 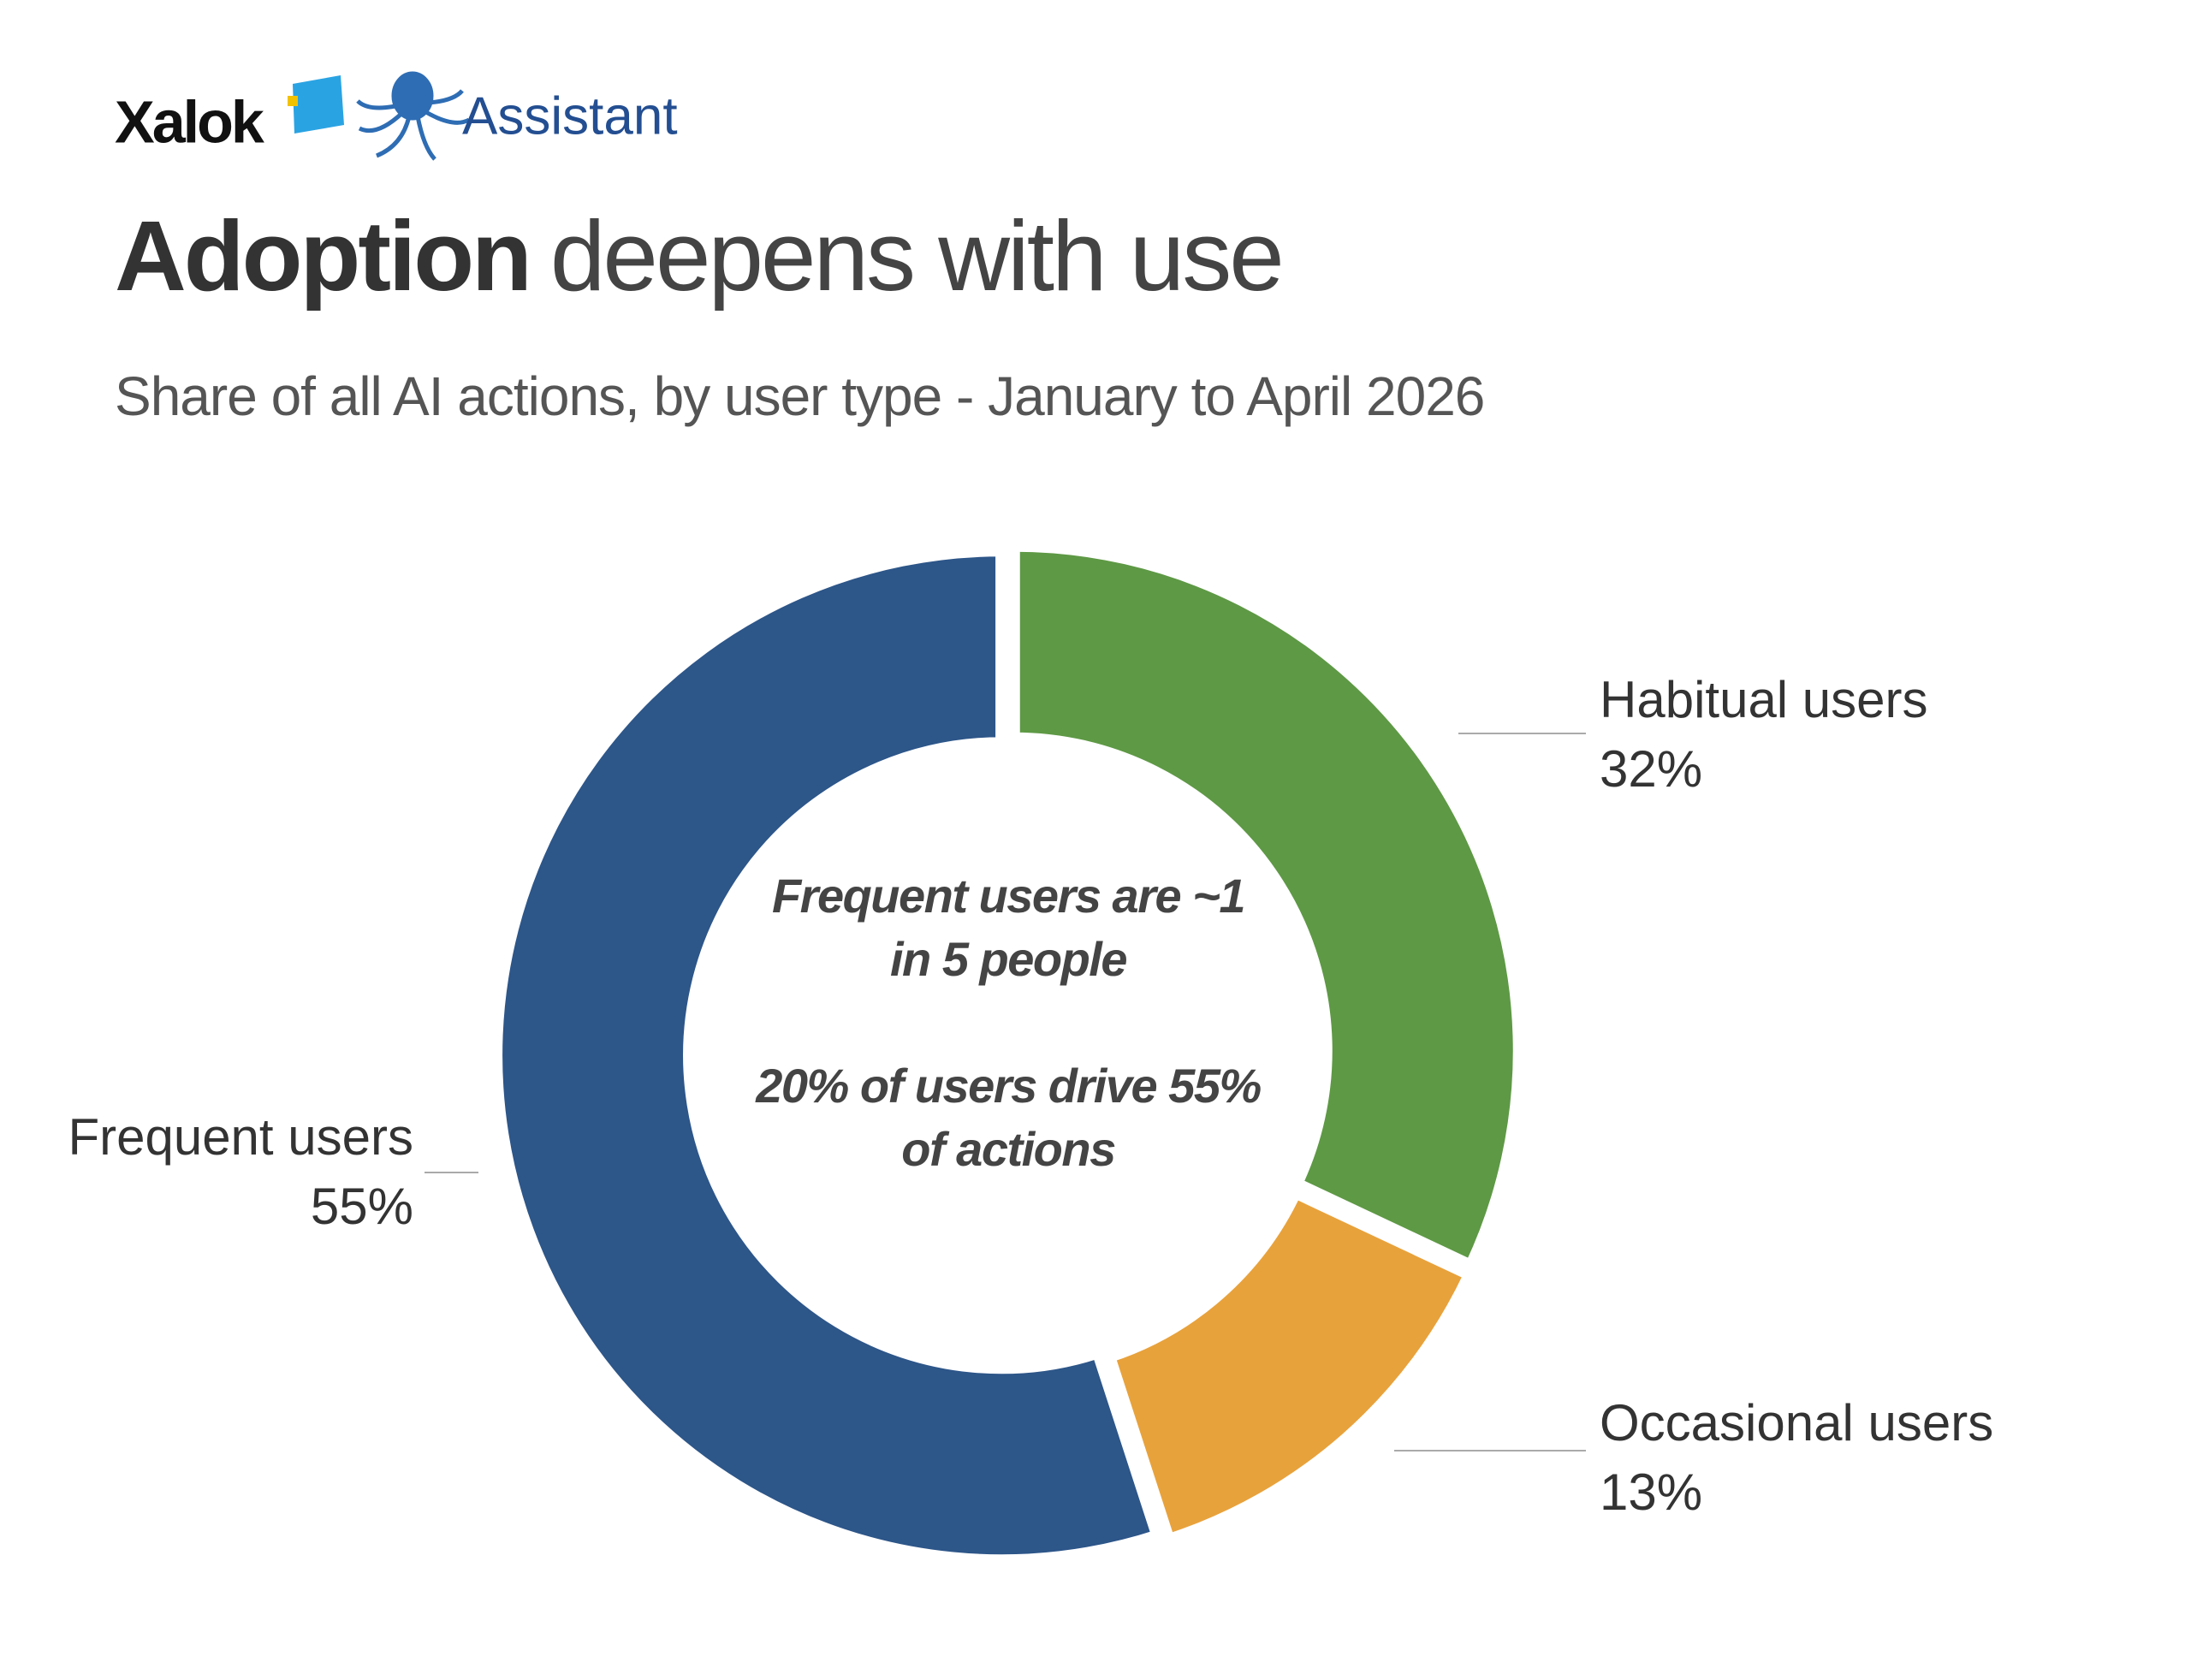 I want to click on logo-mark, so click(x=318, y=105).